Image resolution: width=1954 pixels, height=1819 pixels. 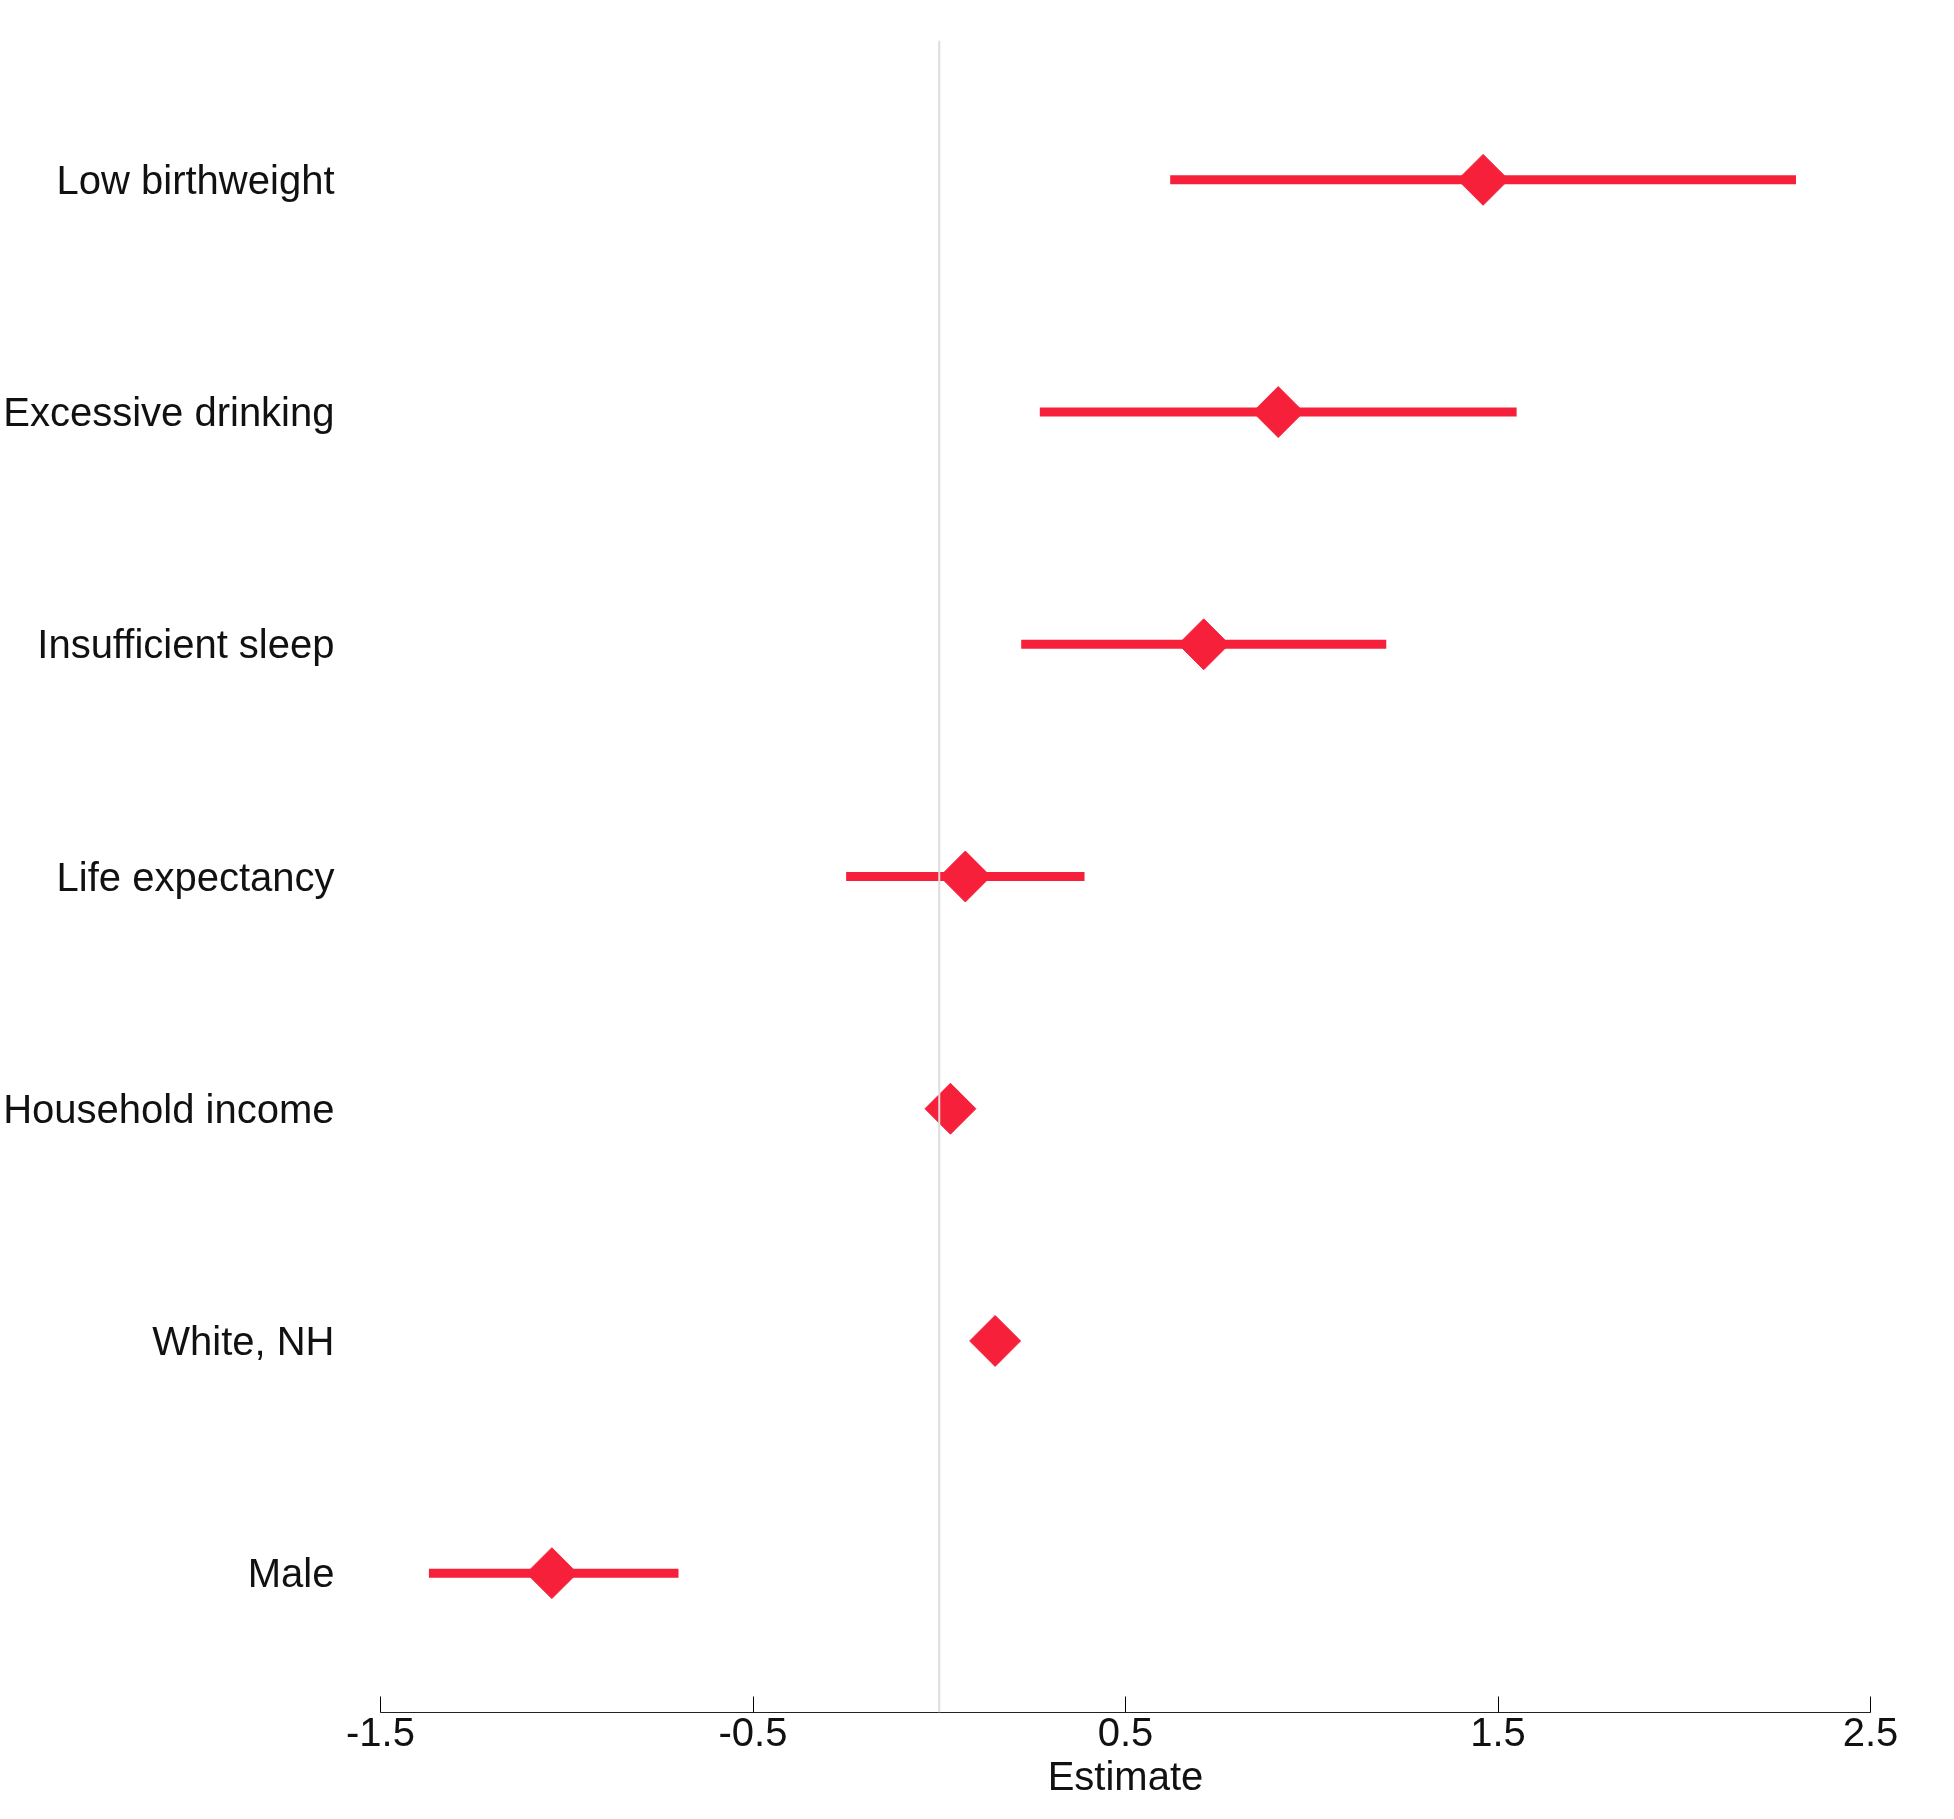 What do you see at coordinates (169, 1108) in the screenshot?
I see `y-tick-label: Household income` at bounding box center [169, 1108].